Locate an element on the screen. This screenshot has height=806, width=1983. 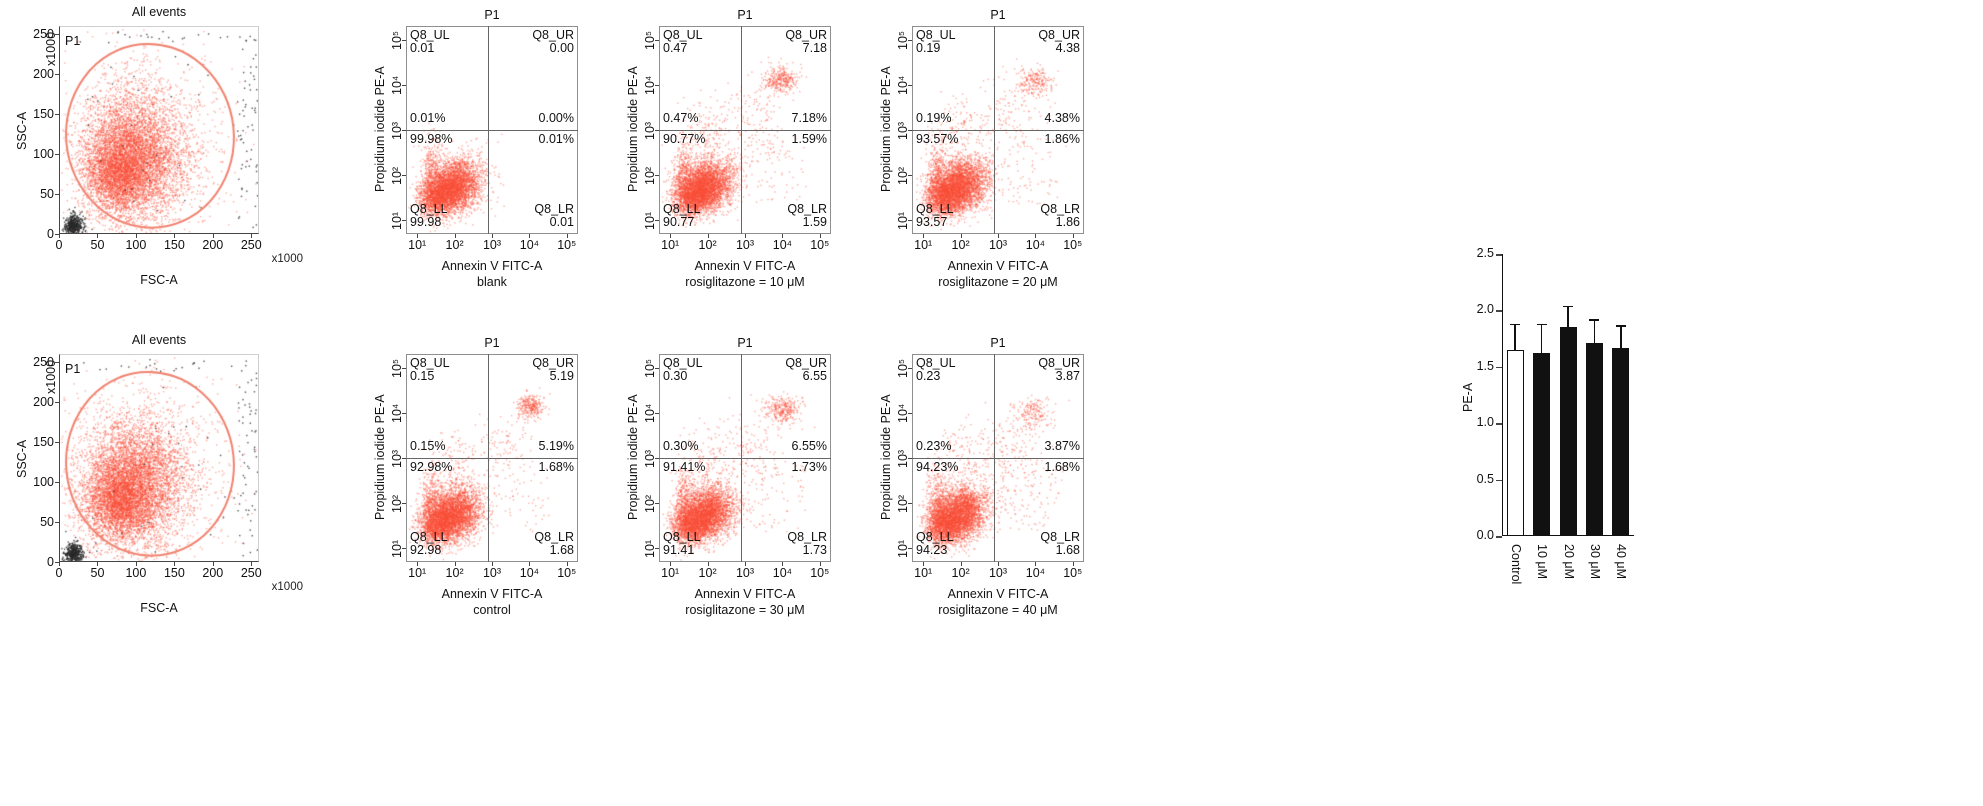
x-tick-label: 200 is located at coordinates (213, 573).